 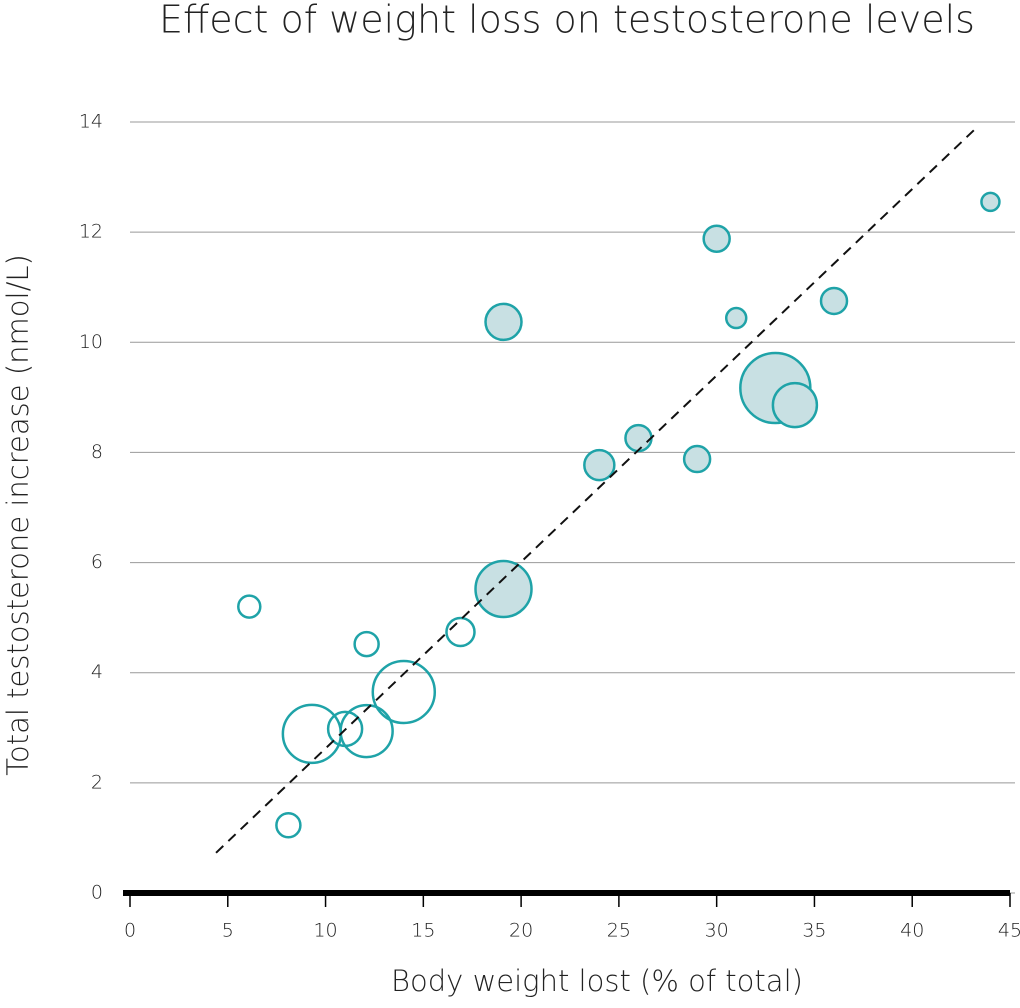 What do you see at coordinates (912, 931) in the screenshot?
I see `x-tick-label: 40` at bounding box center [912, 931].